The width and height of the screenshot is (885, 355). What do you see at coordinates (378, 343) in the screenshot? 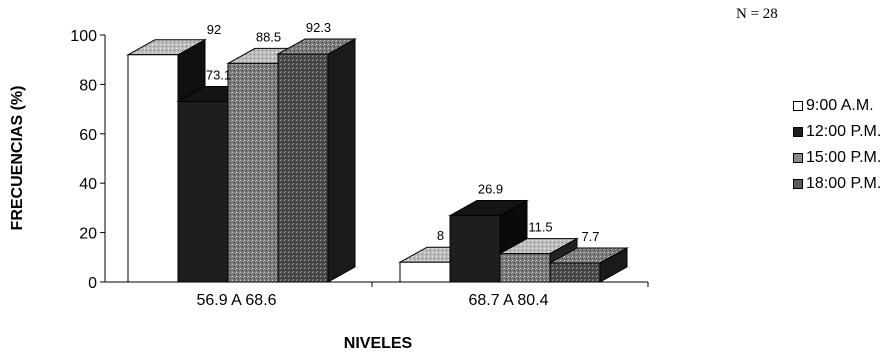
I see `x-axis-title: NIVELES` at bounding box center [378, 343].